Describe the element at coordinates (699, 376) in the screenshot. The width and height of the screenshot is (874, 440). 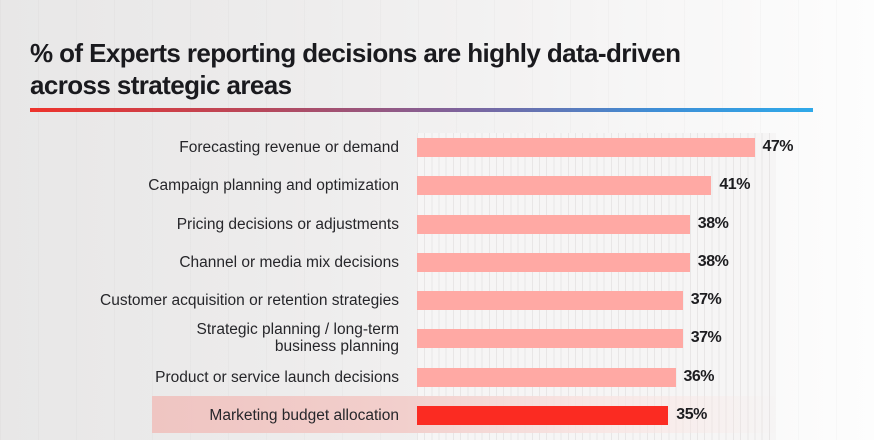
I see `value-label: 36%` at that location.